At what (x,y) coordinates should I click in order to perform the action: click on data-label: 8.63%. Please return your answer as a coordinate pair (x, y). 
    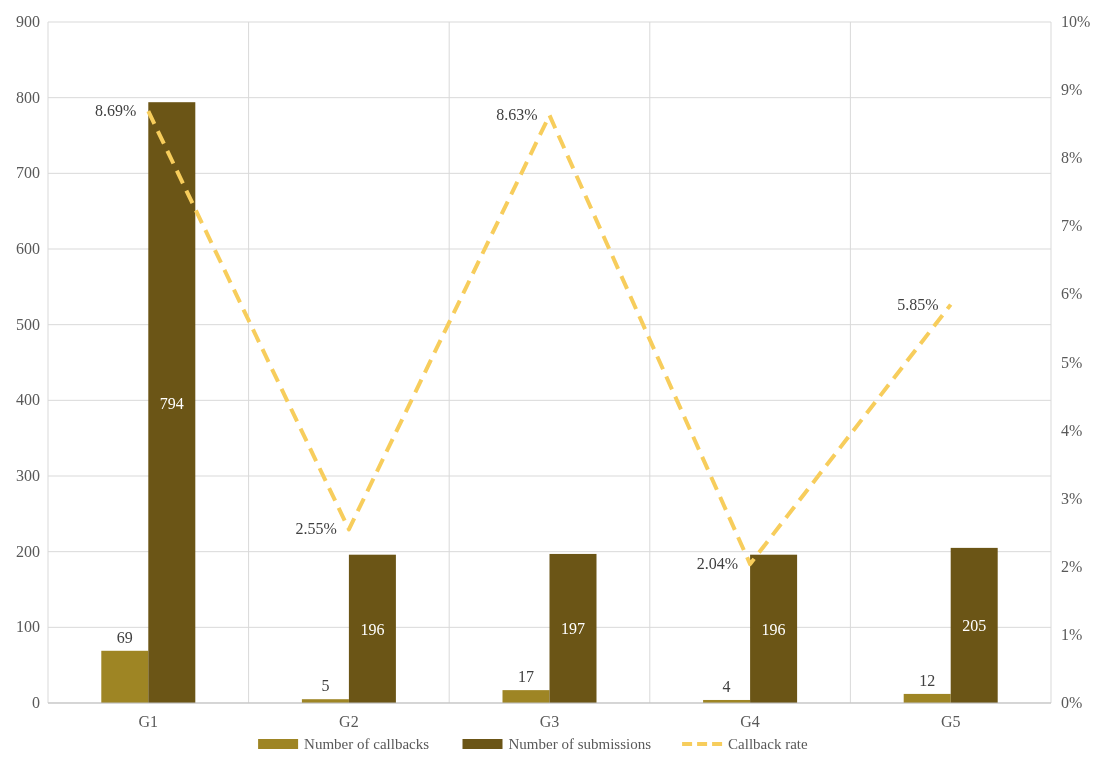
    Looking at the image, I should click on (517, 115).